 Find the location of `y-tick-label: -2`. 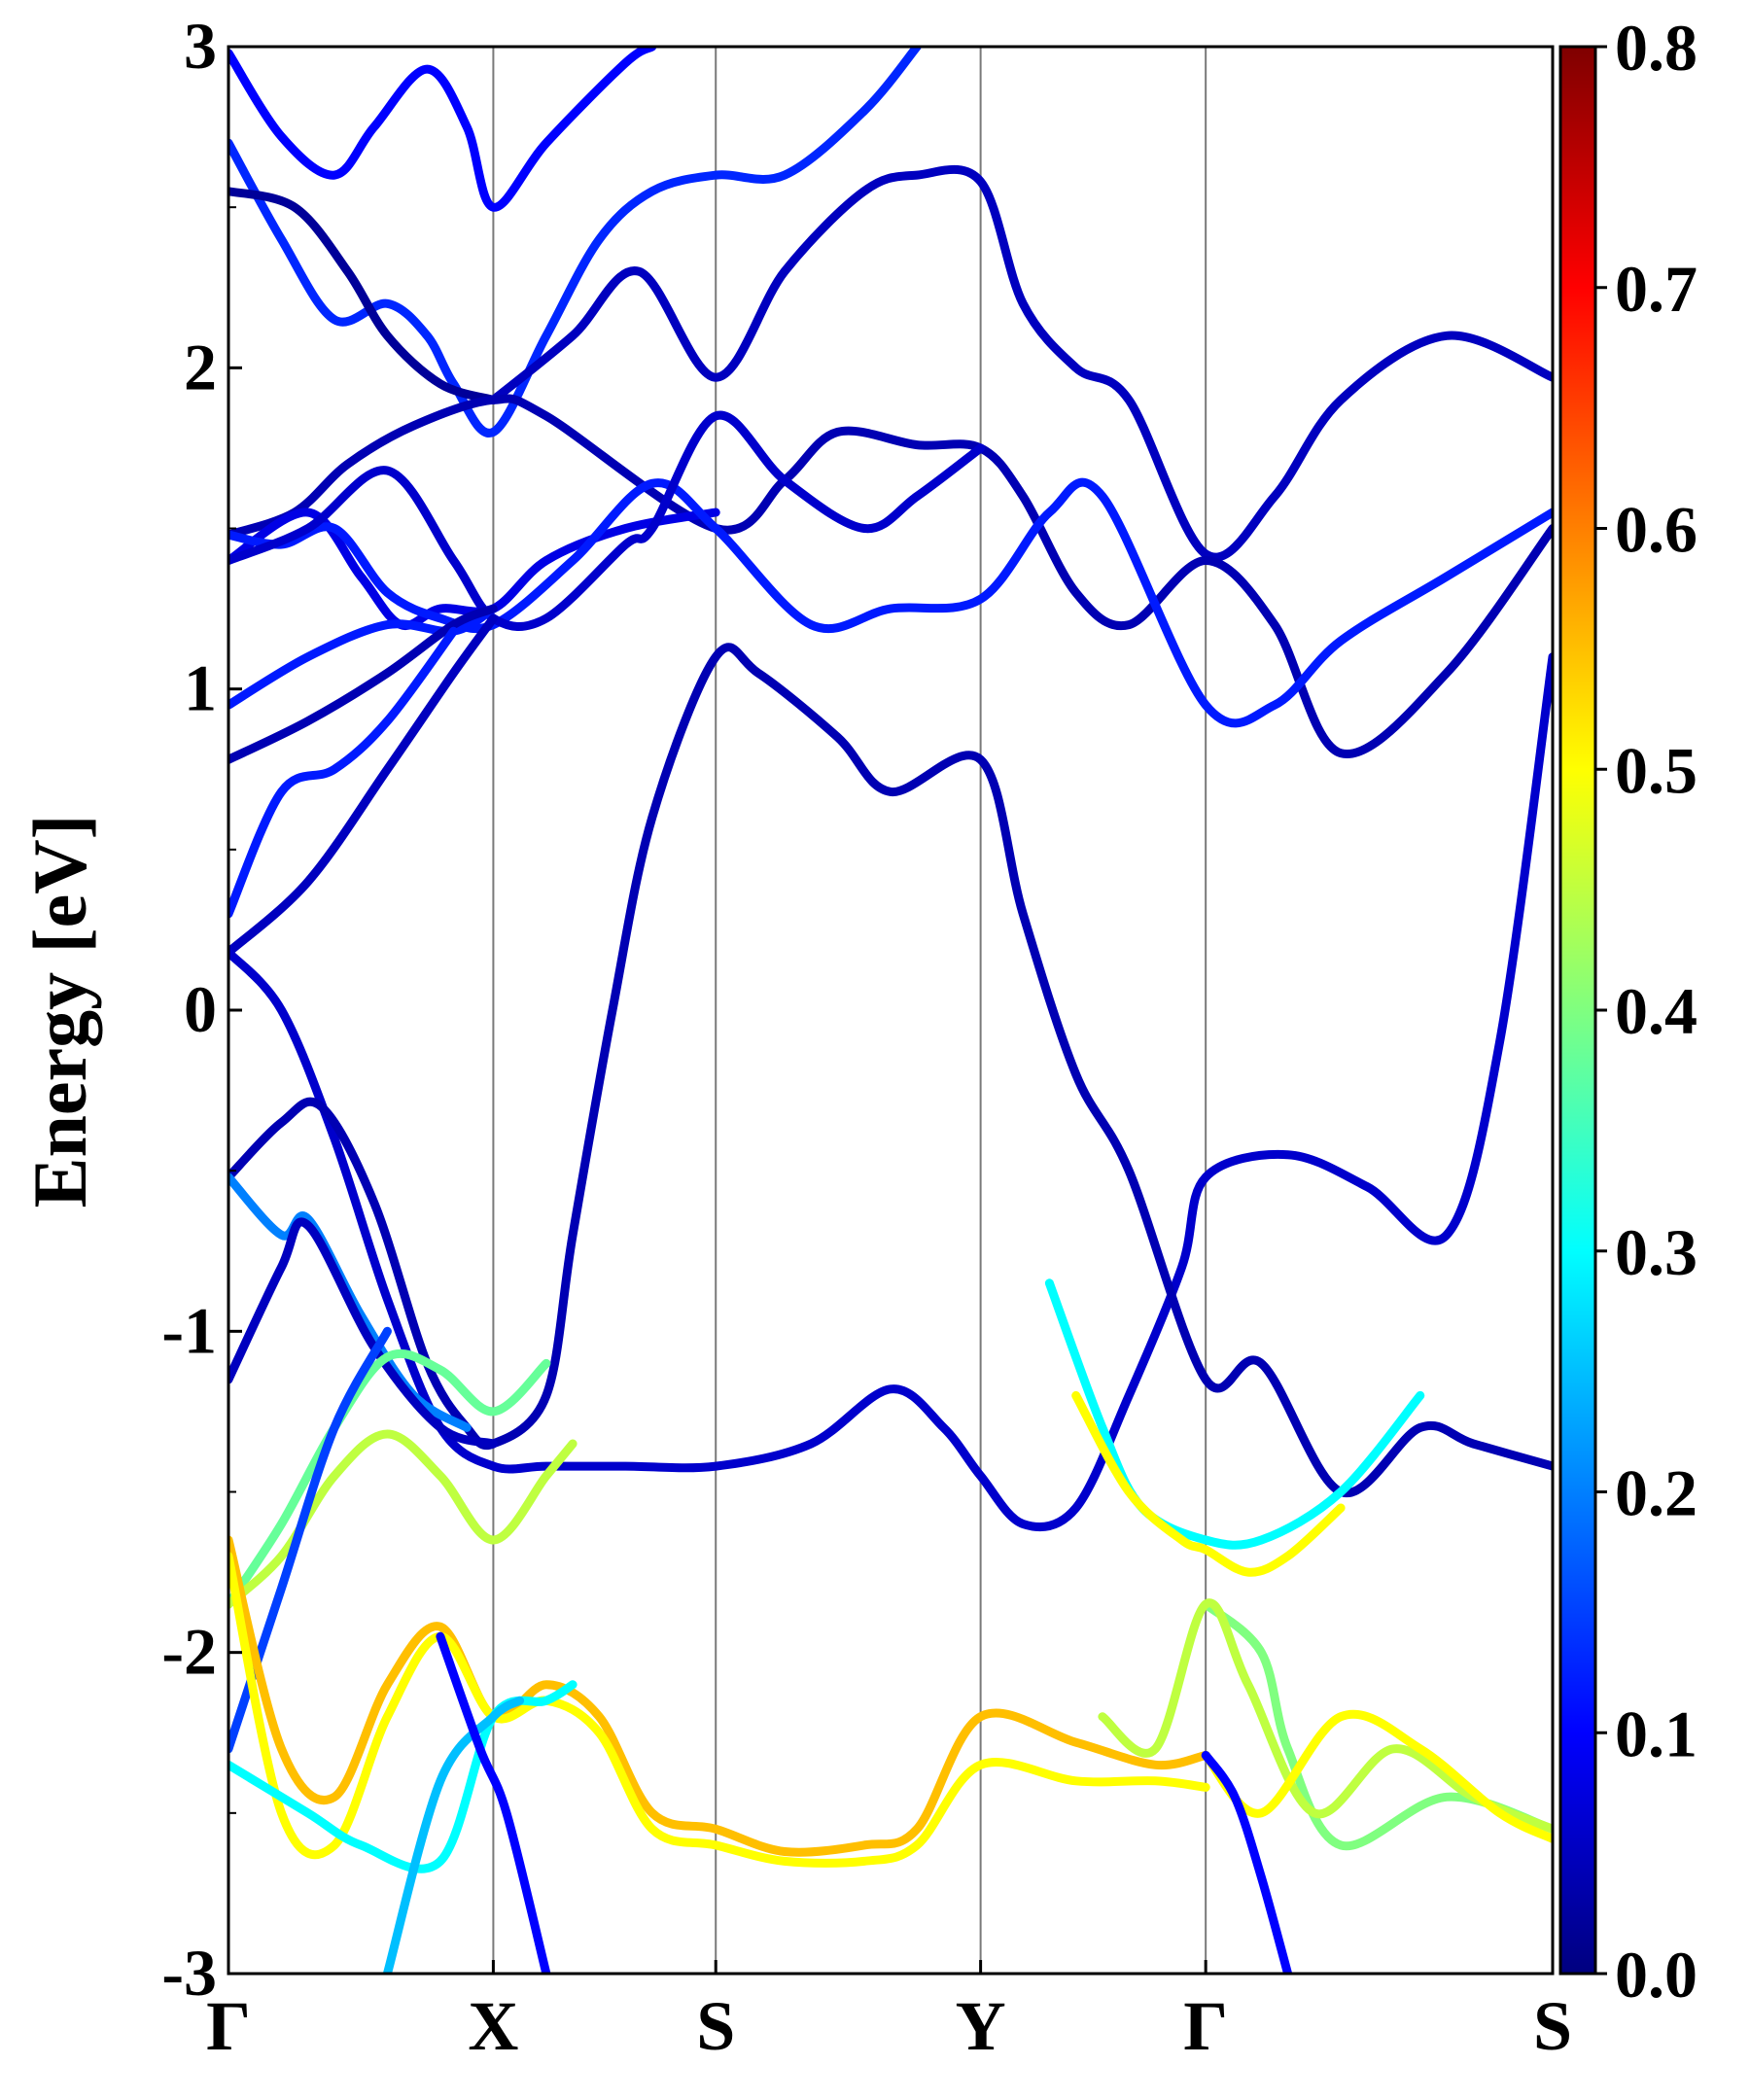

y-tick-label: -2 is located at coordinates (189, 1652).